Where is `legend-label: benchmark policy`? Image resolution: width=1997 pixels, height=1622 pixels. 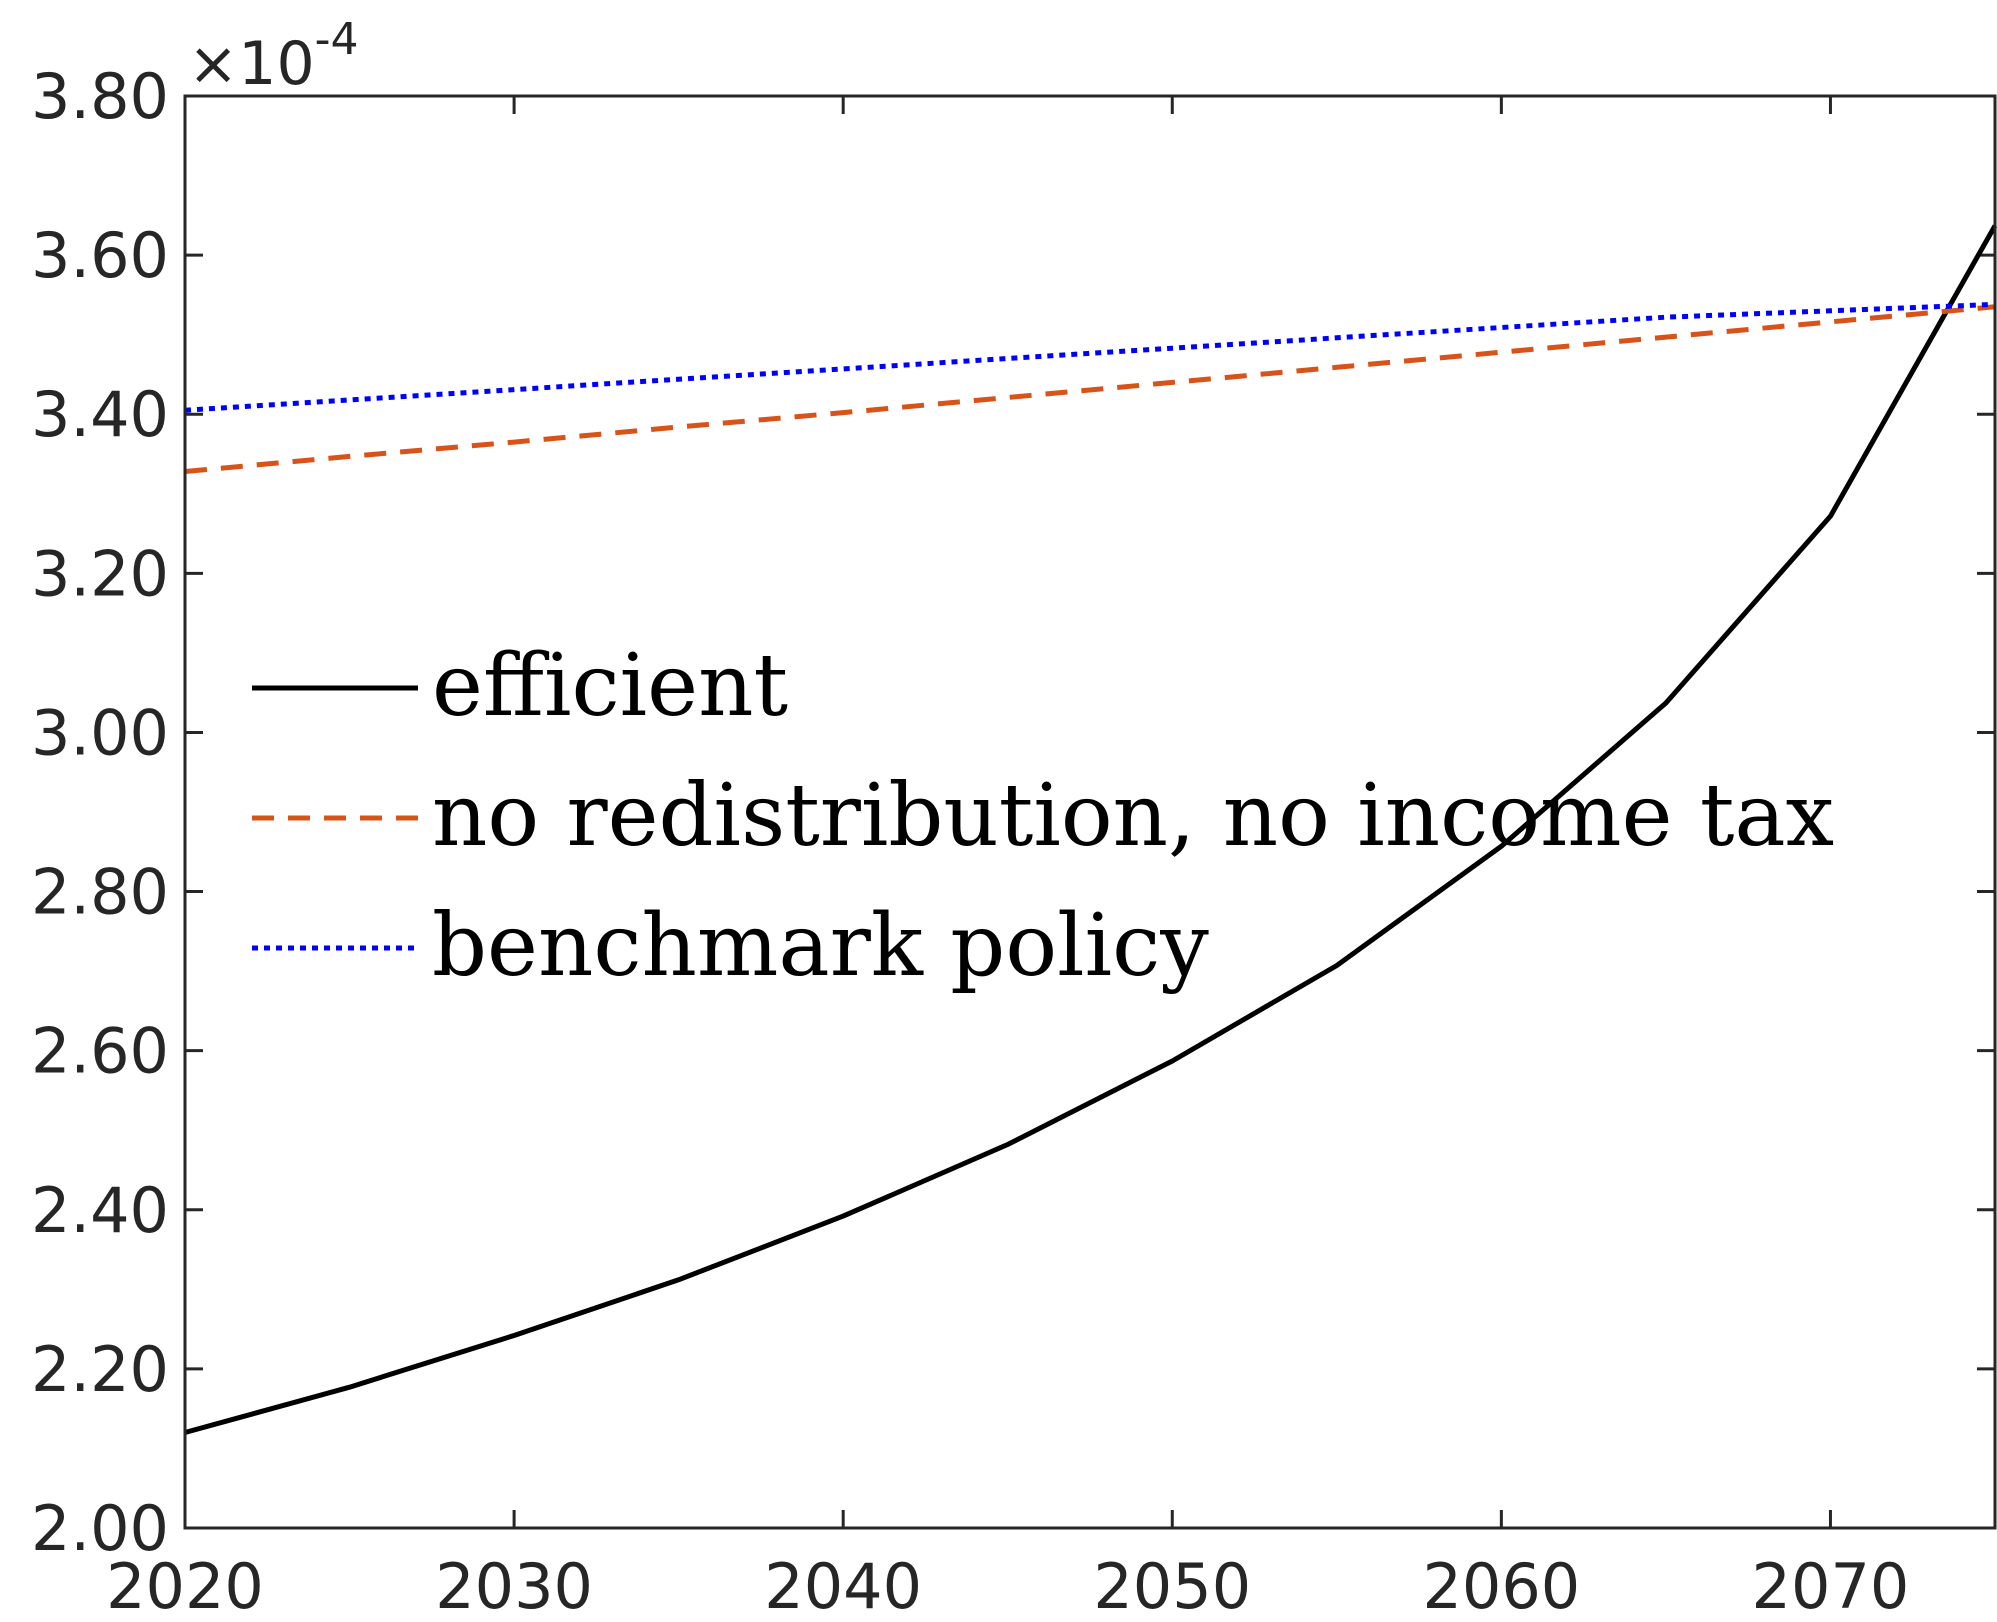 legend-label: benchmark policy is located at coordinates (820, 946).